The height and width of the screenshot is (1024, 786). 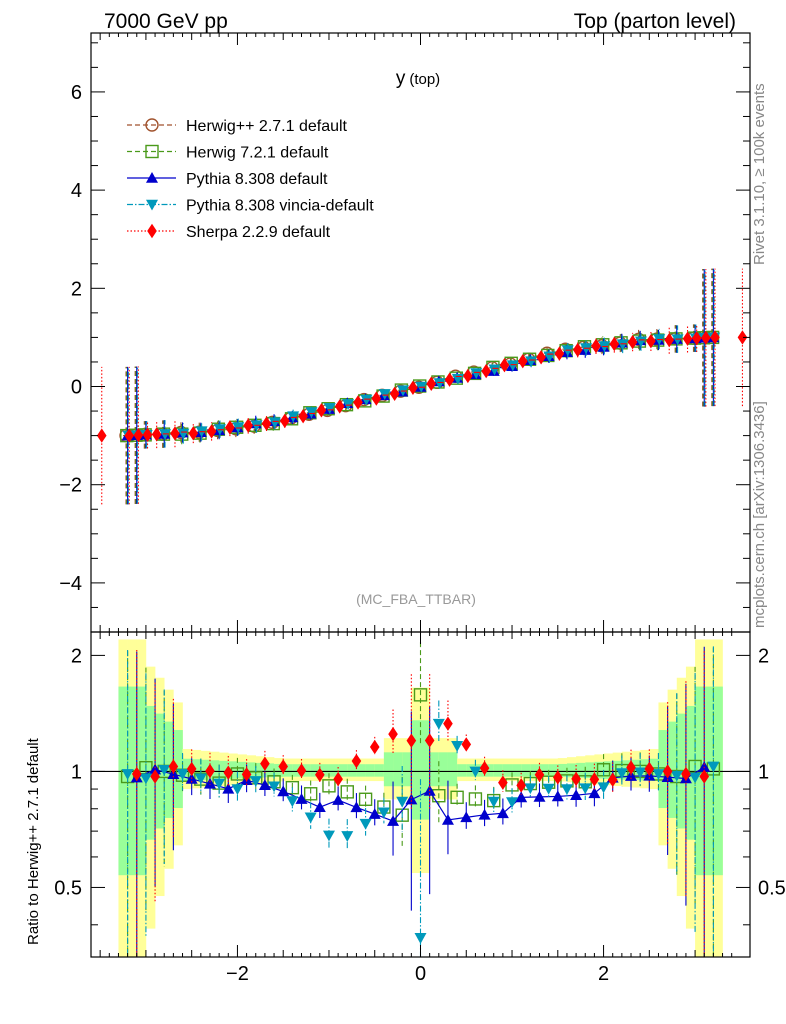 I want to click on main-y-tick-label: −2, so click(x=70, y=486).